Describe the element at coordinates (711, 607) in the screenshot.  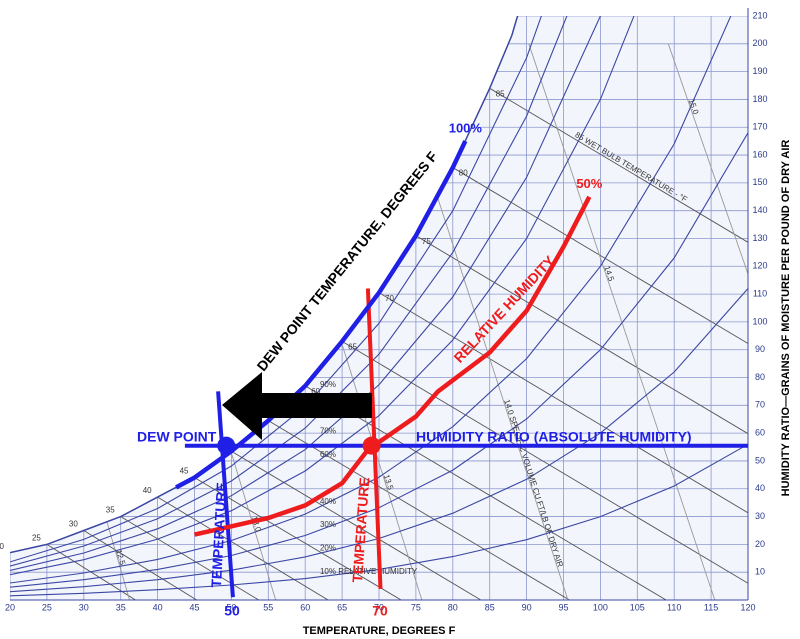
I see `x-tick-label: 115` at that location.